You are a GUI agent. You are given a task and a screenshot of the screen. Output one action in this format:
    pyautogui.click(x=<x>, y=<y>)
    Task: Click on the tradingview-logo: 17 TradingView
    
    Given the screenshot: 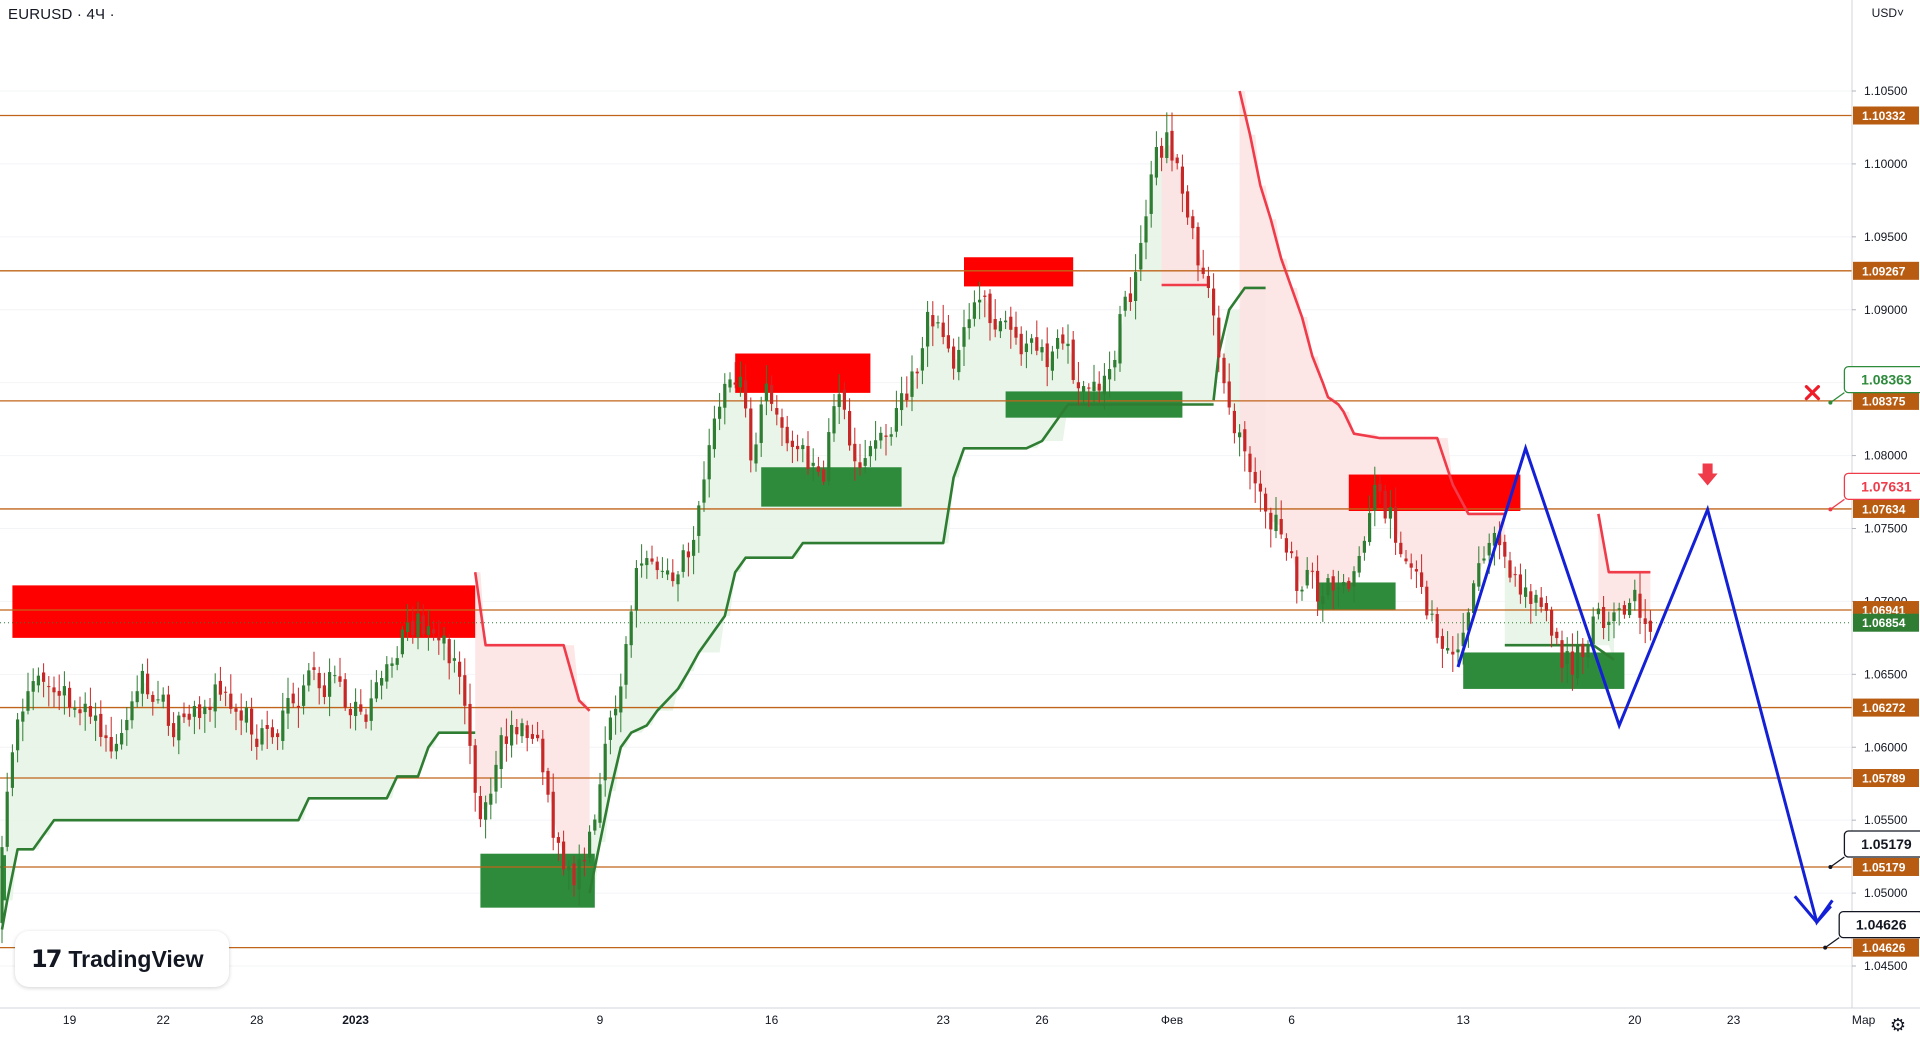 What is the action you would take?
    pyautogui.click(x=122, y=959)
    